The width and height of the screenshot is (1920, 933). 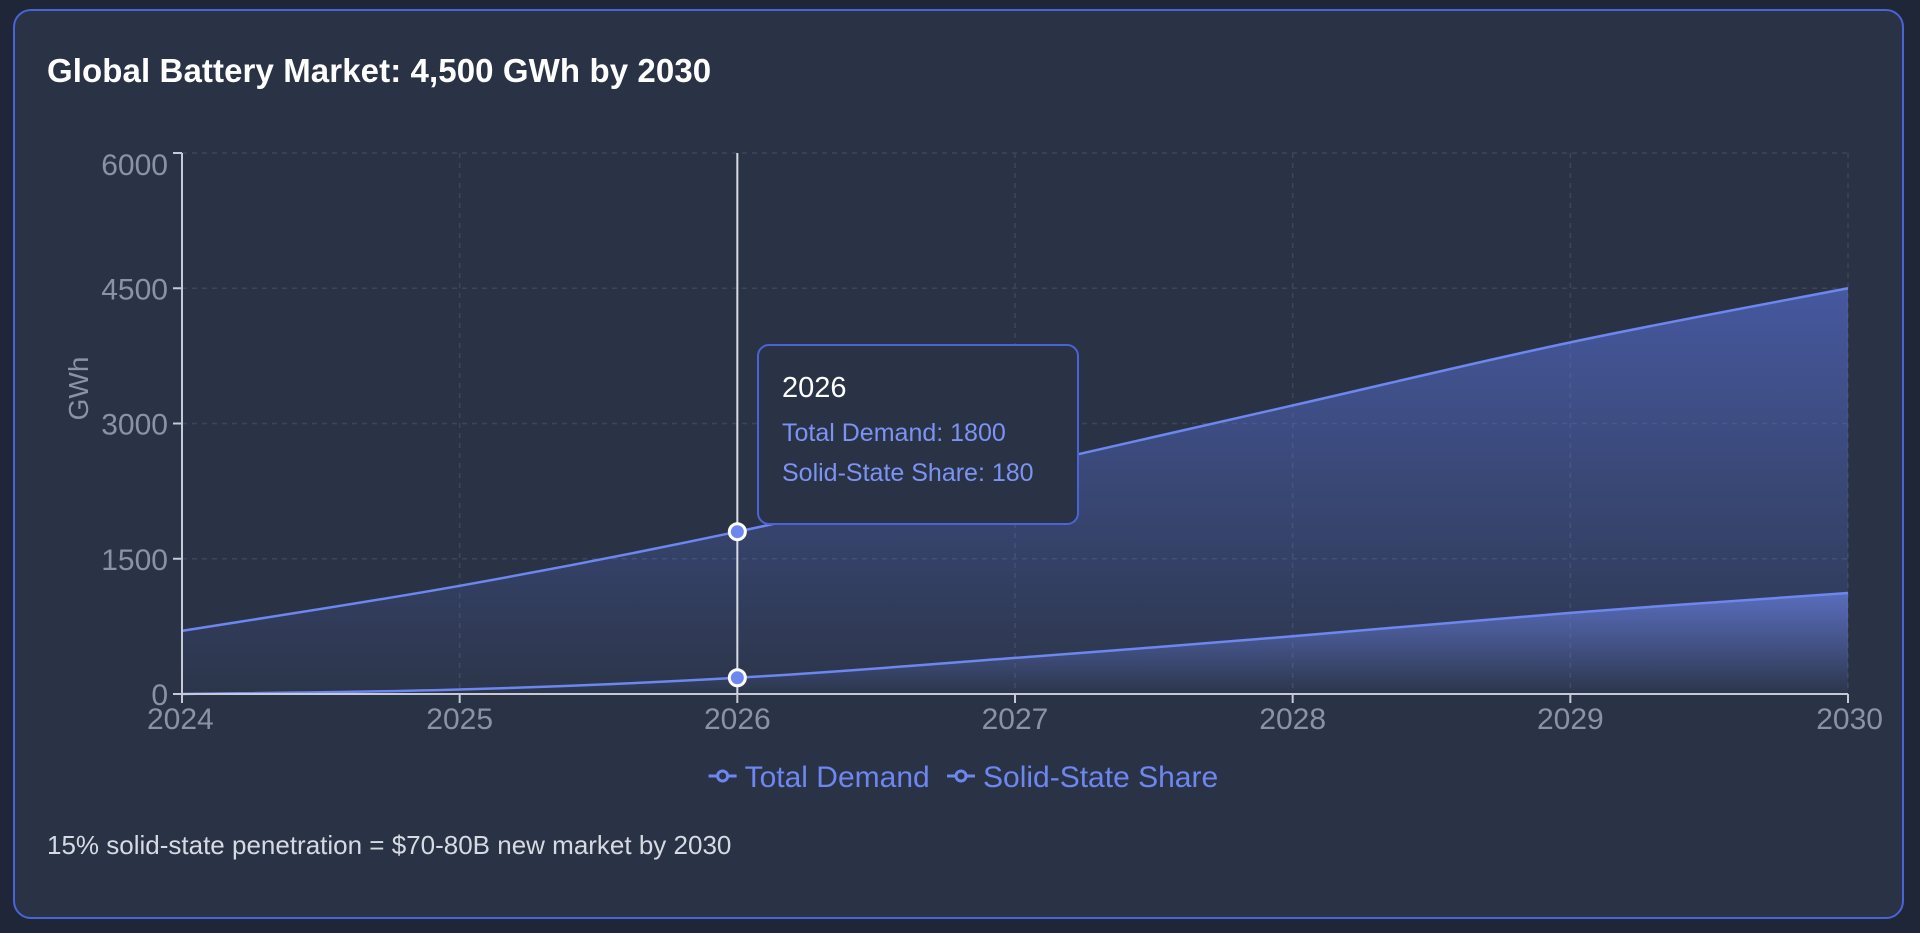 I want to click on tooltip-row-total-demand: Total Demand: 1800, so click(x=894, y=433).